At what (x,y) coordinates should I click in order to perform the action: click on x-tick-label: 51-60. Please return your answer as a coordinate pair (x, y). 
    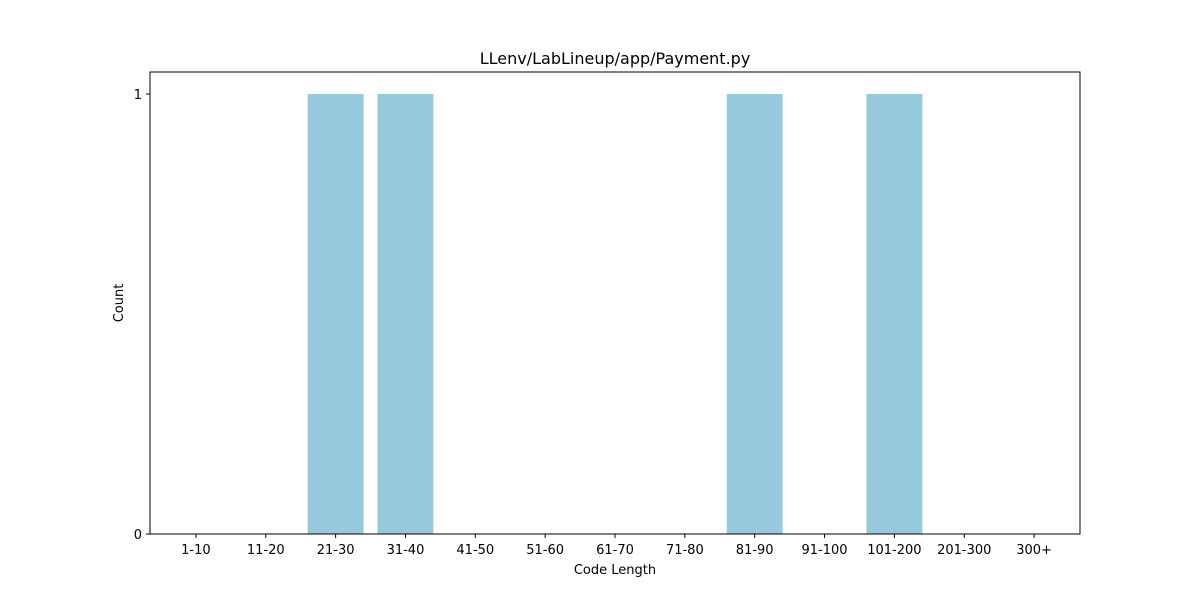
    Looking at the image, I should click on (545, 550).